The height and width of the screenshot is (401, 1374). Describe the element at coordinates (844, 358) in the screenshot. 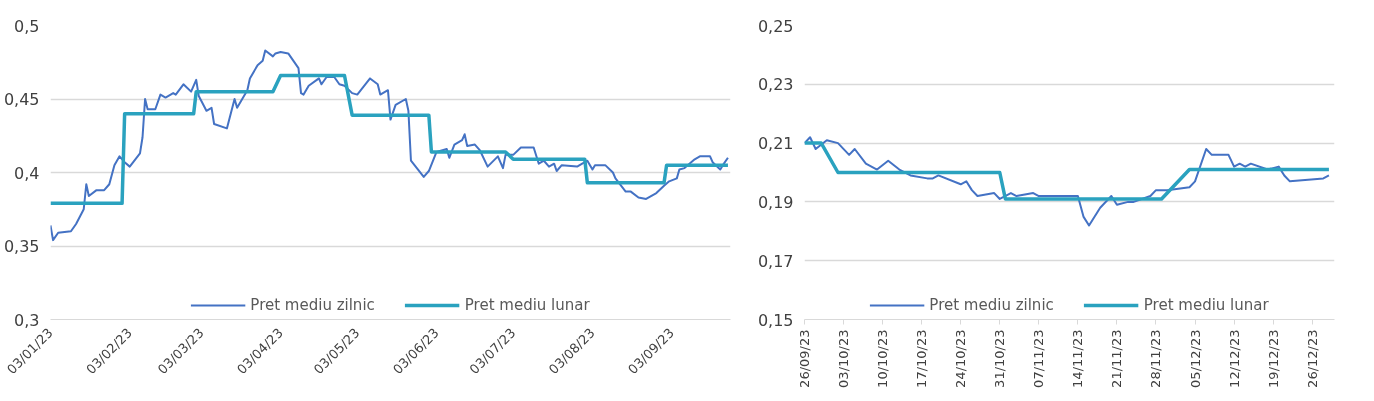

I see `x-tick-label: 03/10/23` at that location.